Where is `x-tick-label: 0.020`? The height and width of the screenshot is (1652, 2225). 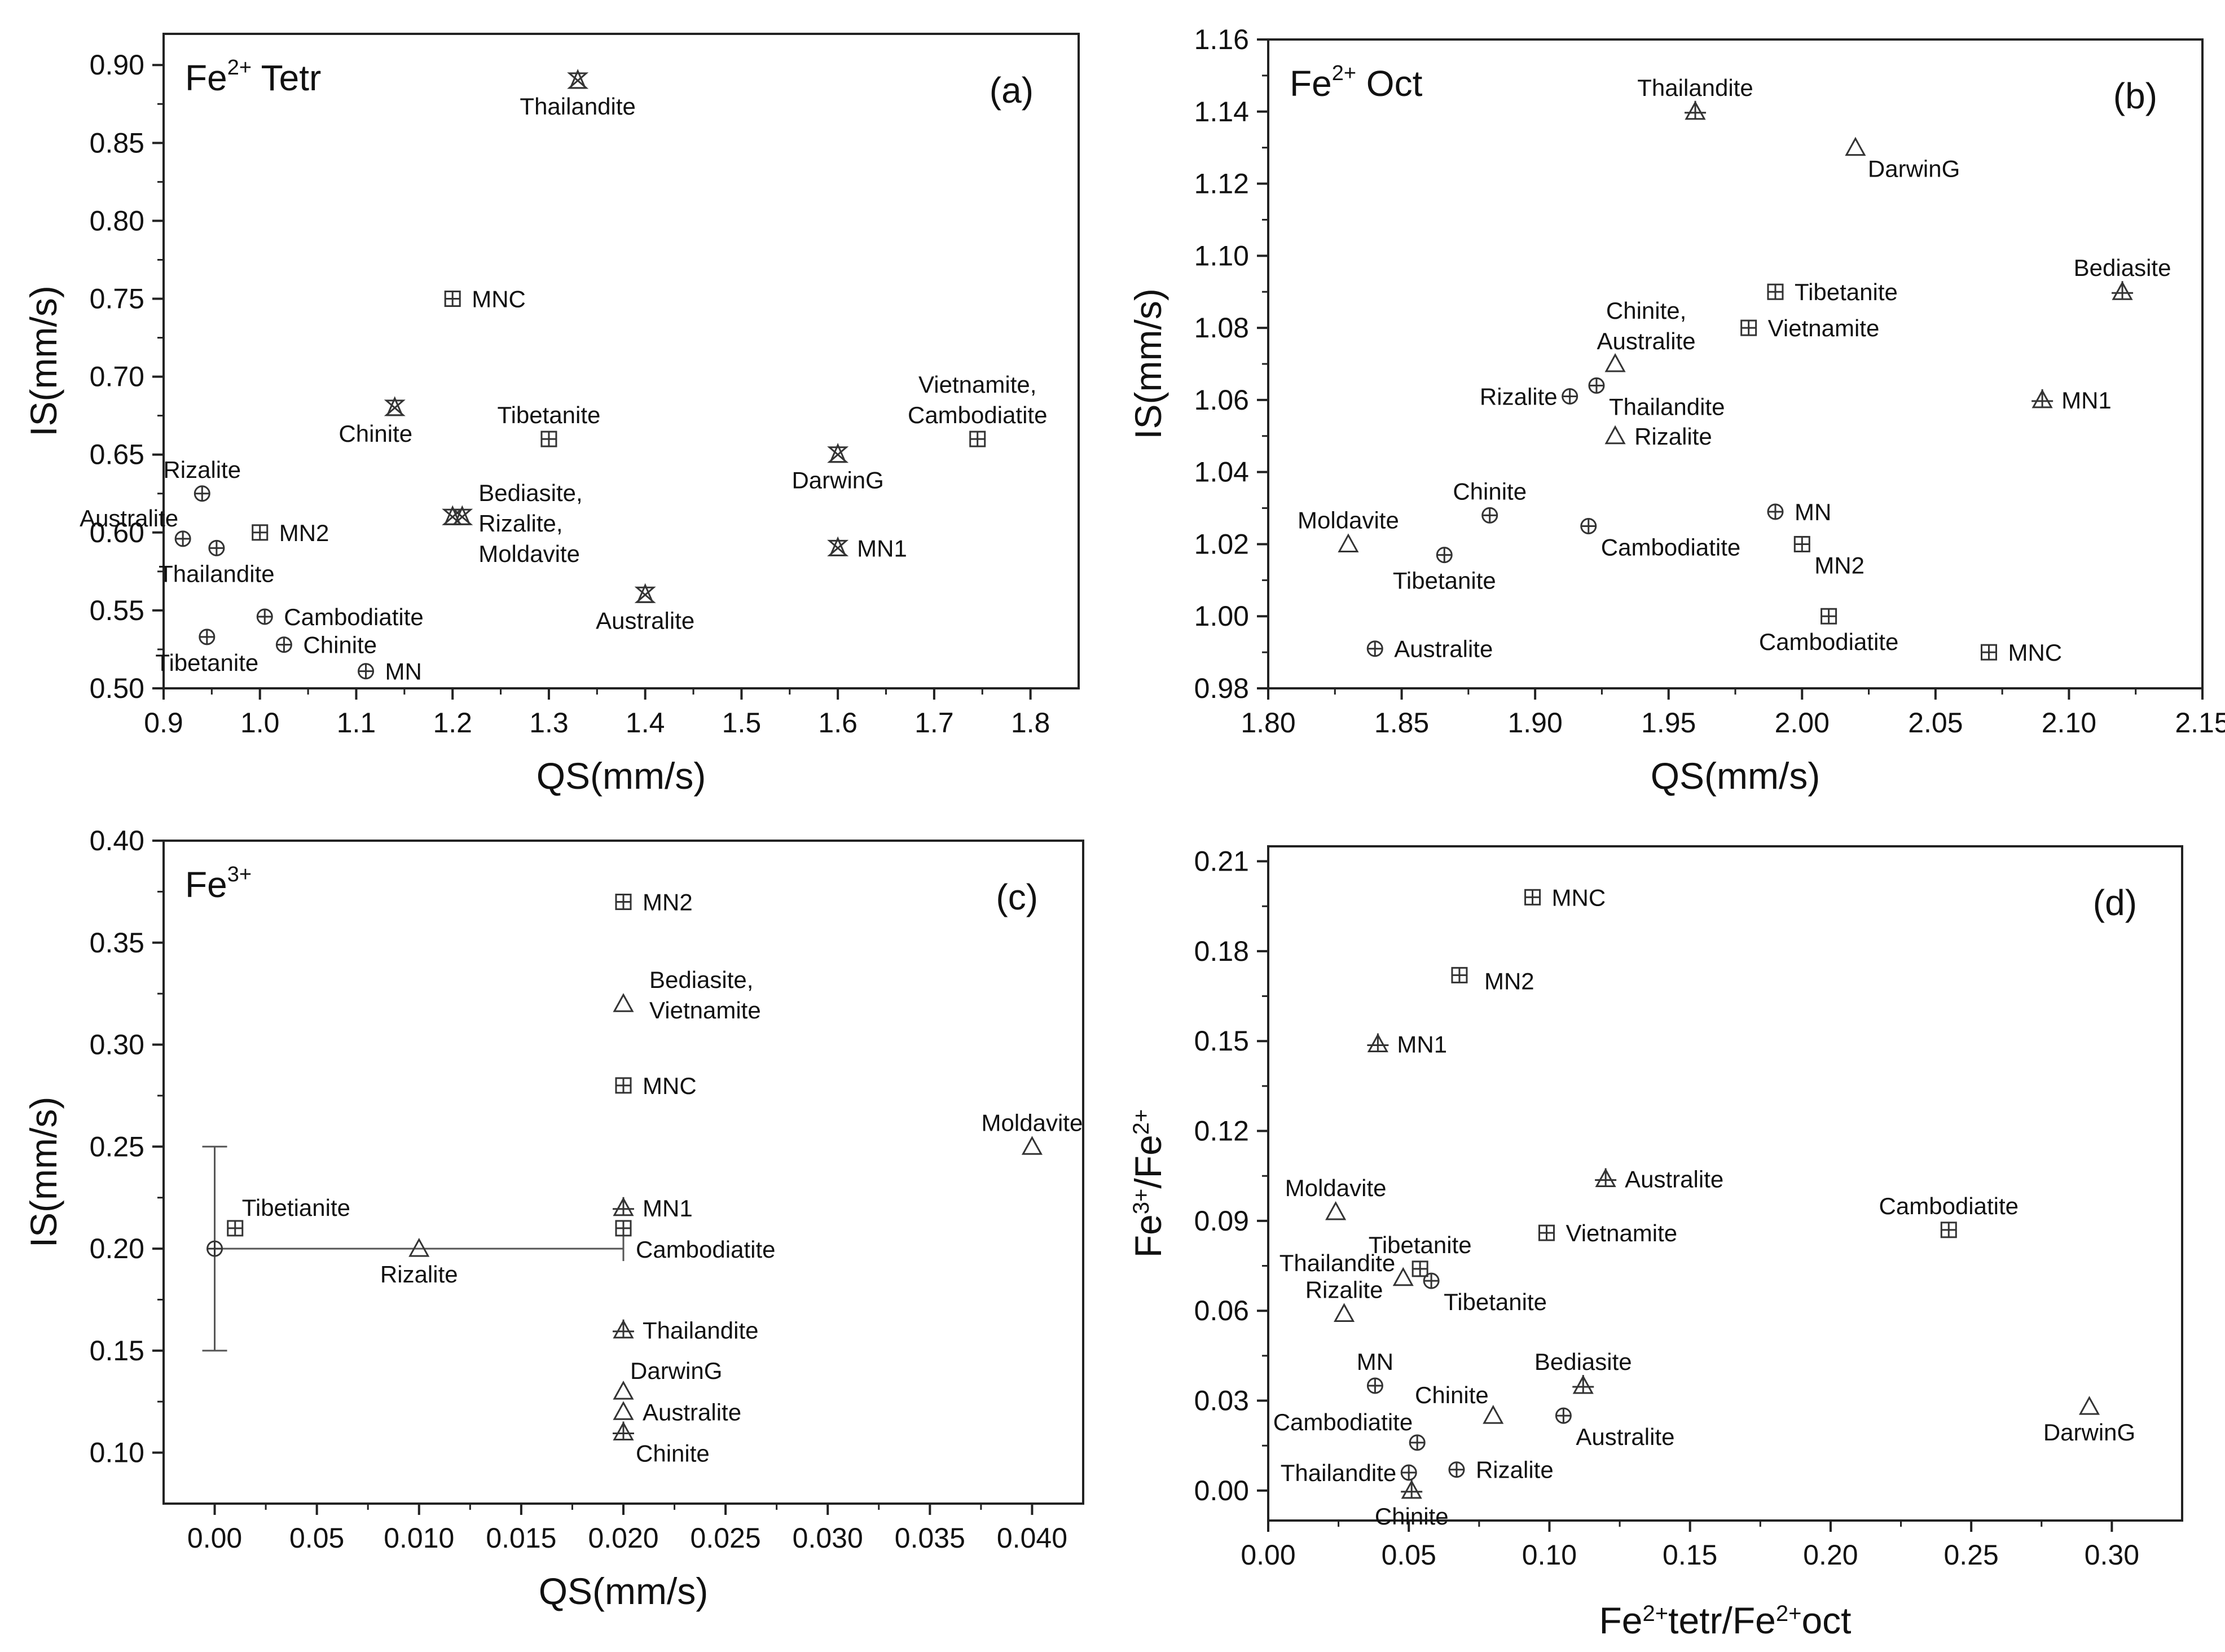
x-tick-label: 0.020 is located at coordinates (623, 1538).